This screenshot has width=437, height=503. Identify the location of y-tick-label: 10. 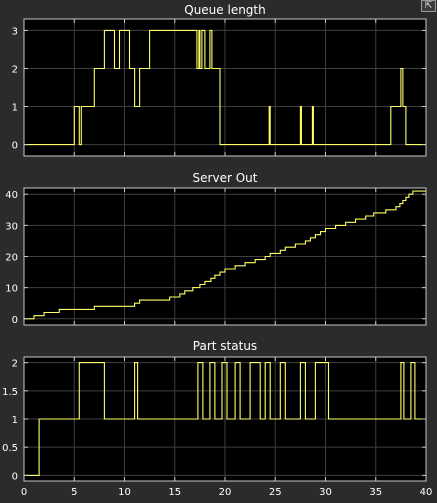
(11, 289).